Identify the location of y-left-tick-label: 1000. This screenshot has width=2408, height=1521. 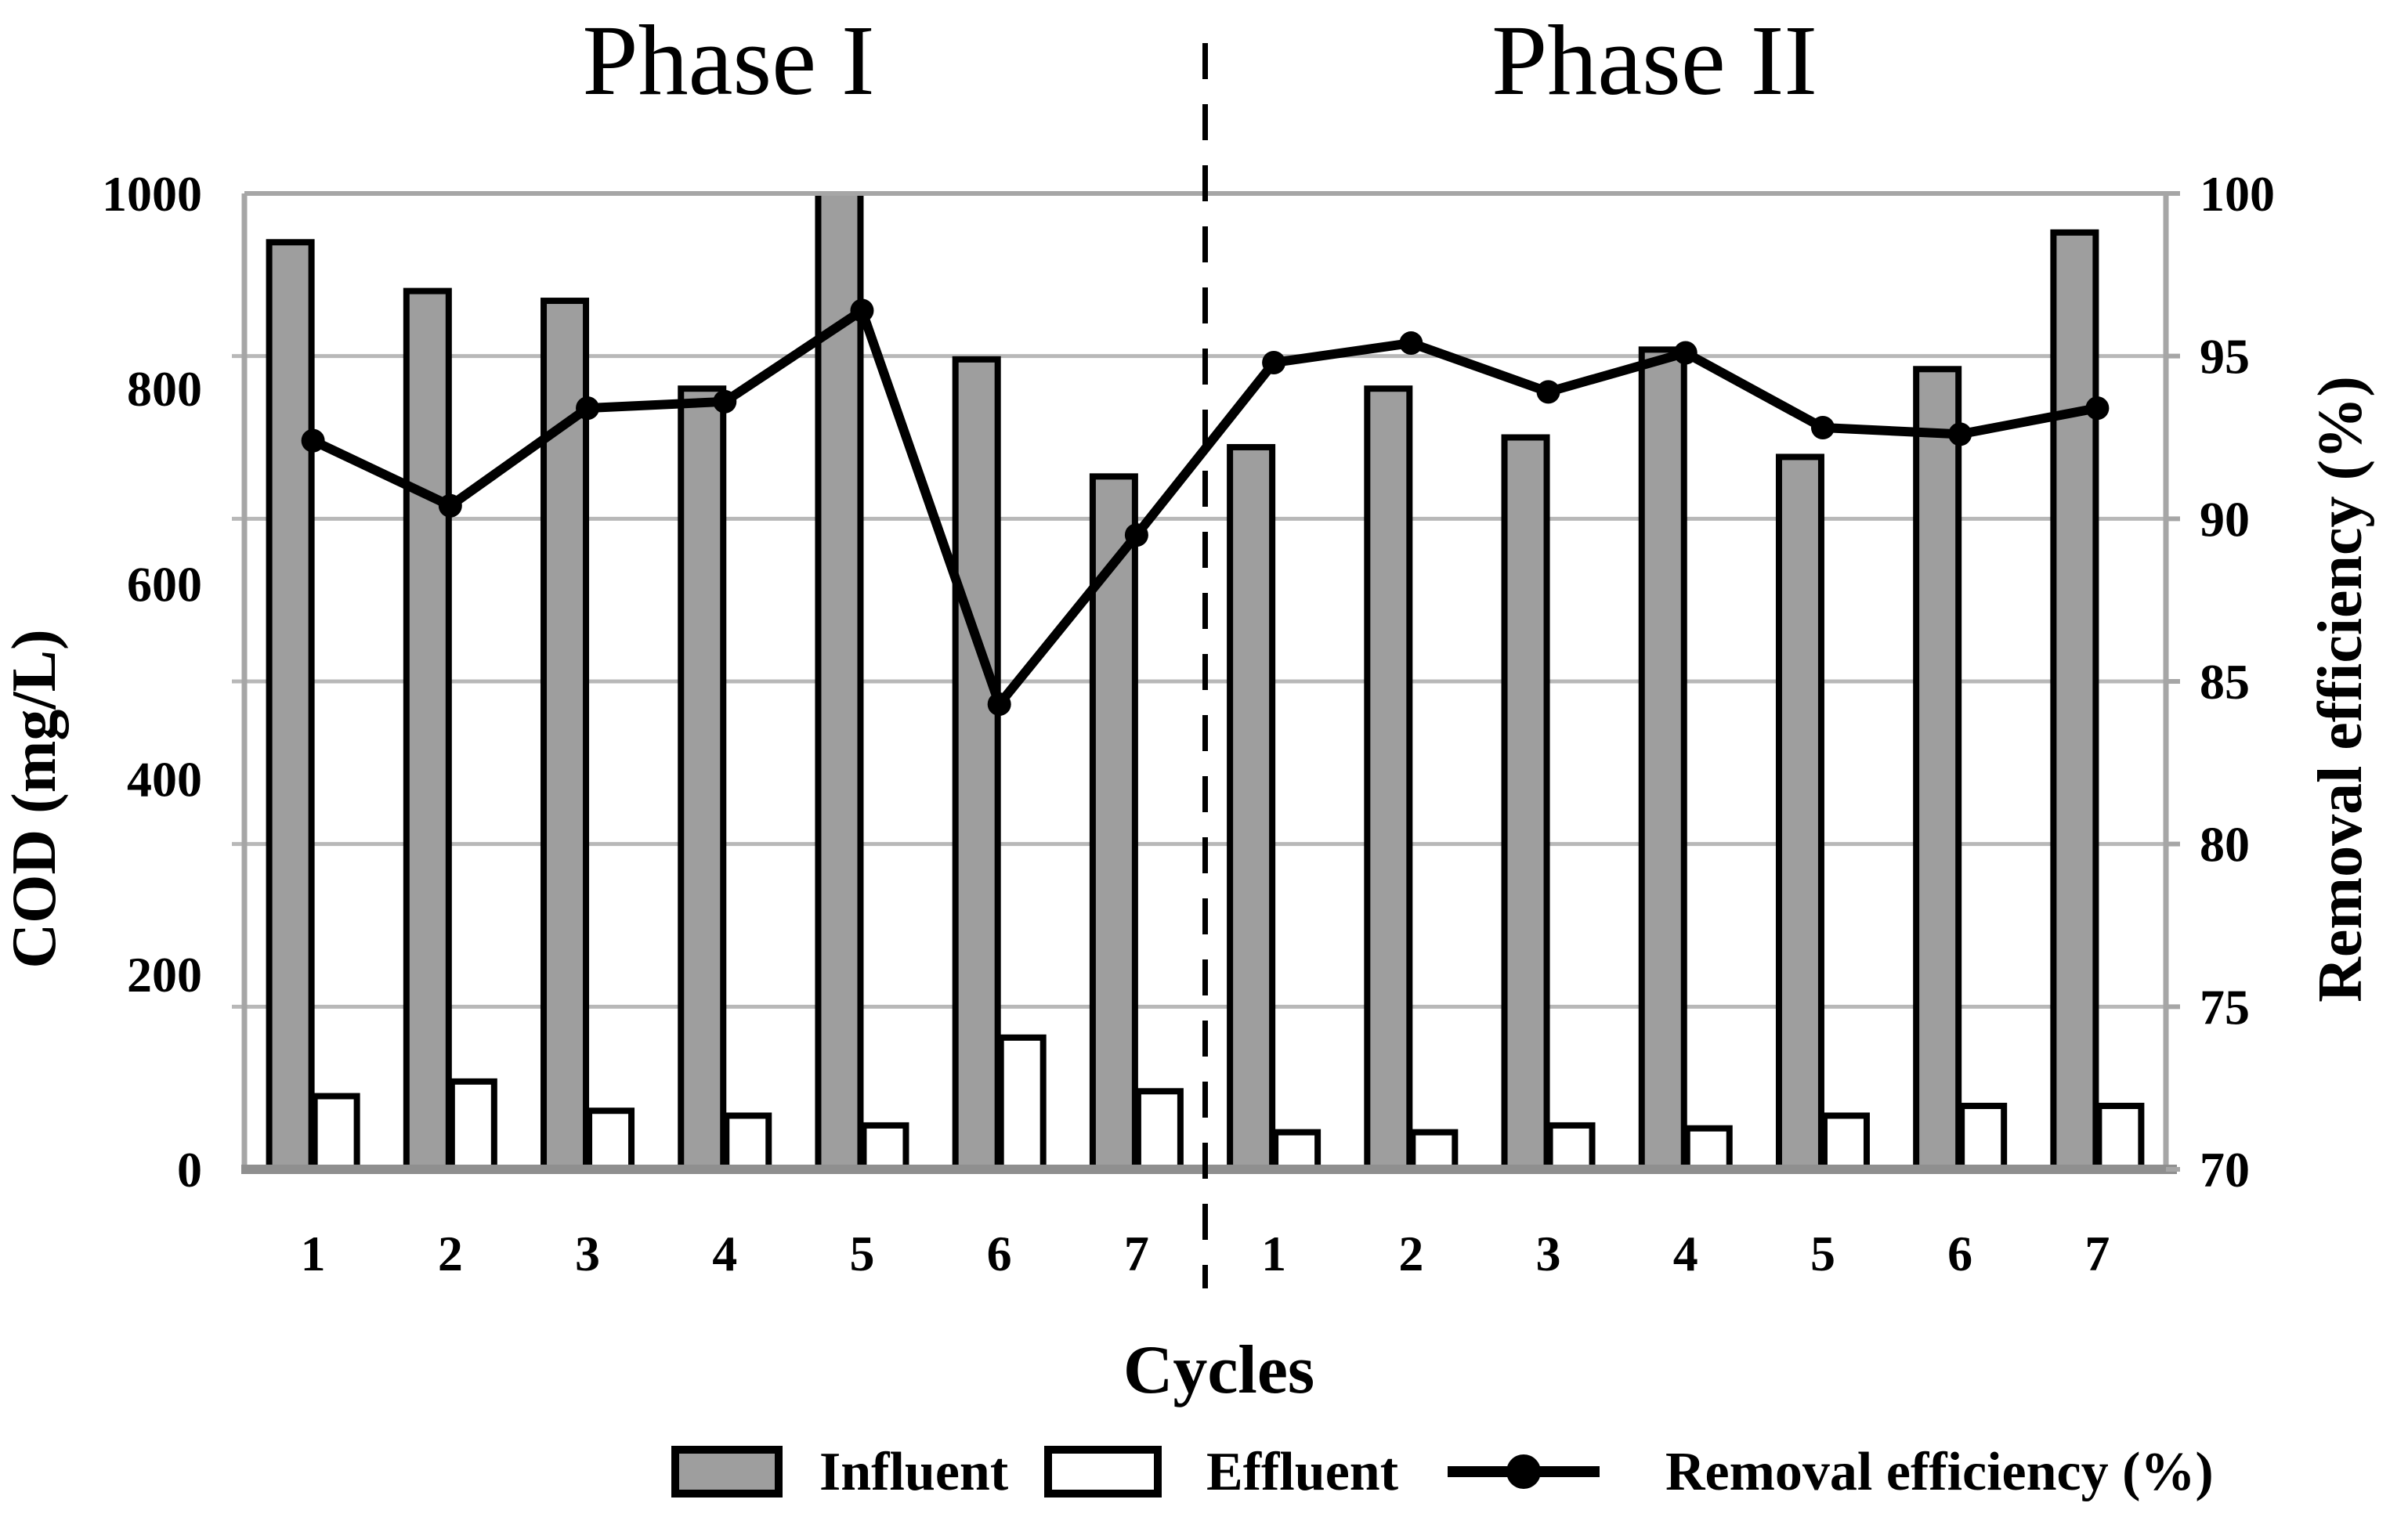
(152, 194).